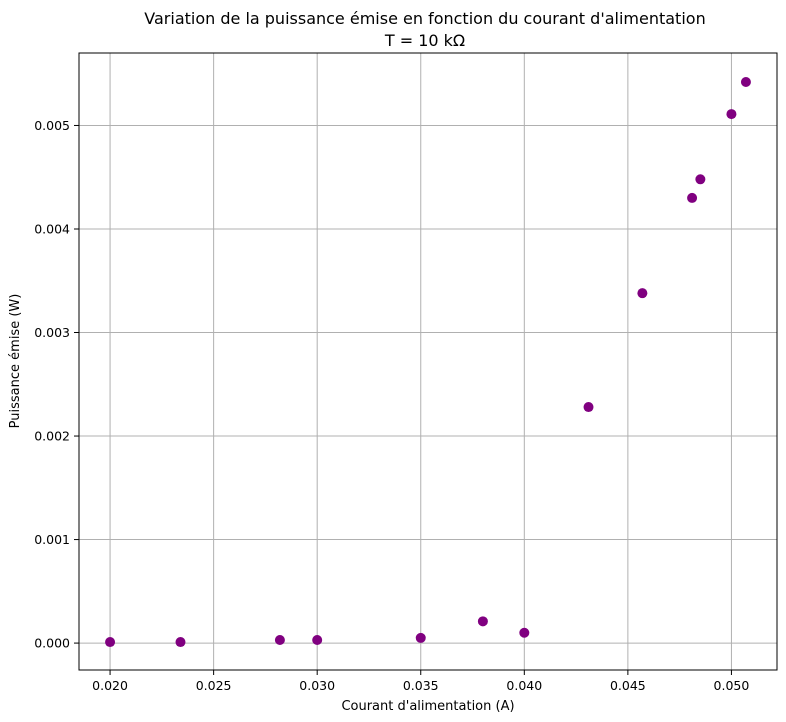 Image resolution: width=786 pixels, height=722 pixels. Describe the element at coordinates (52, 539) in the screenshot. I see `y-tick-label: 0.001` at that location.